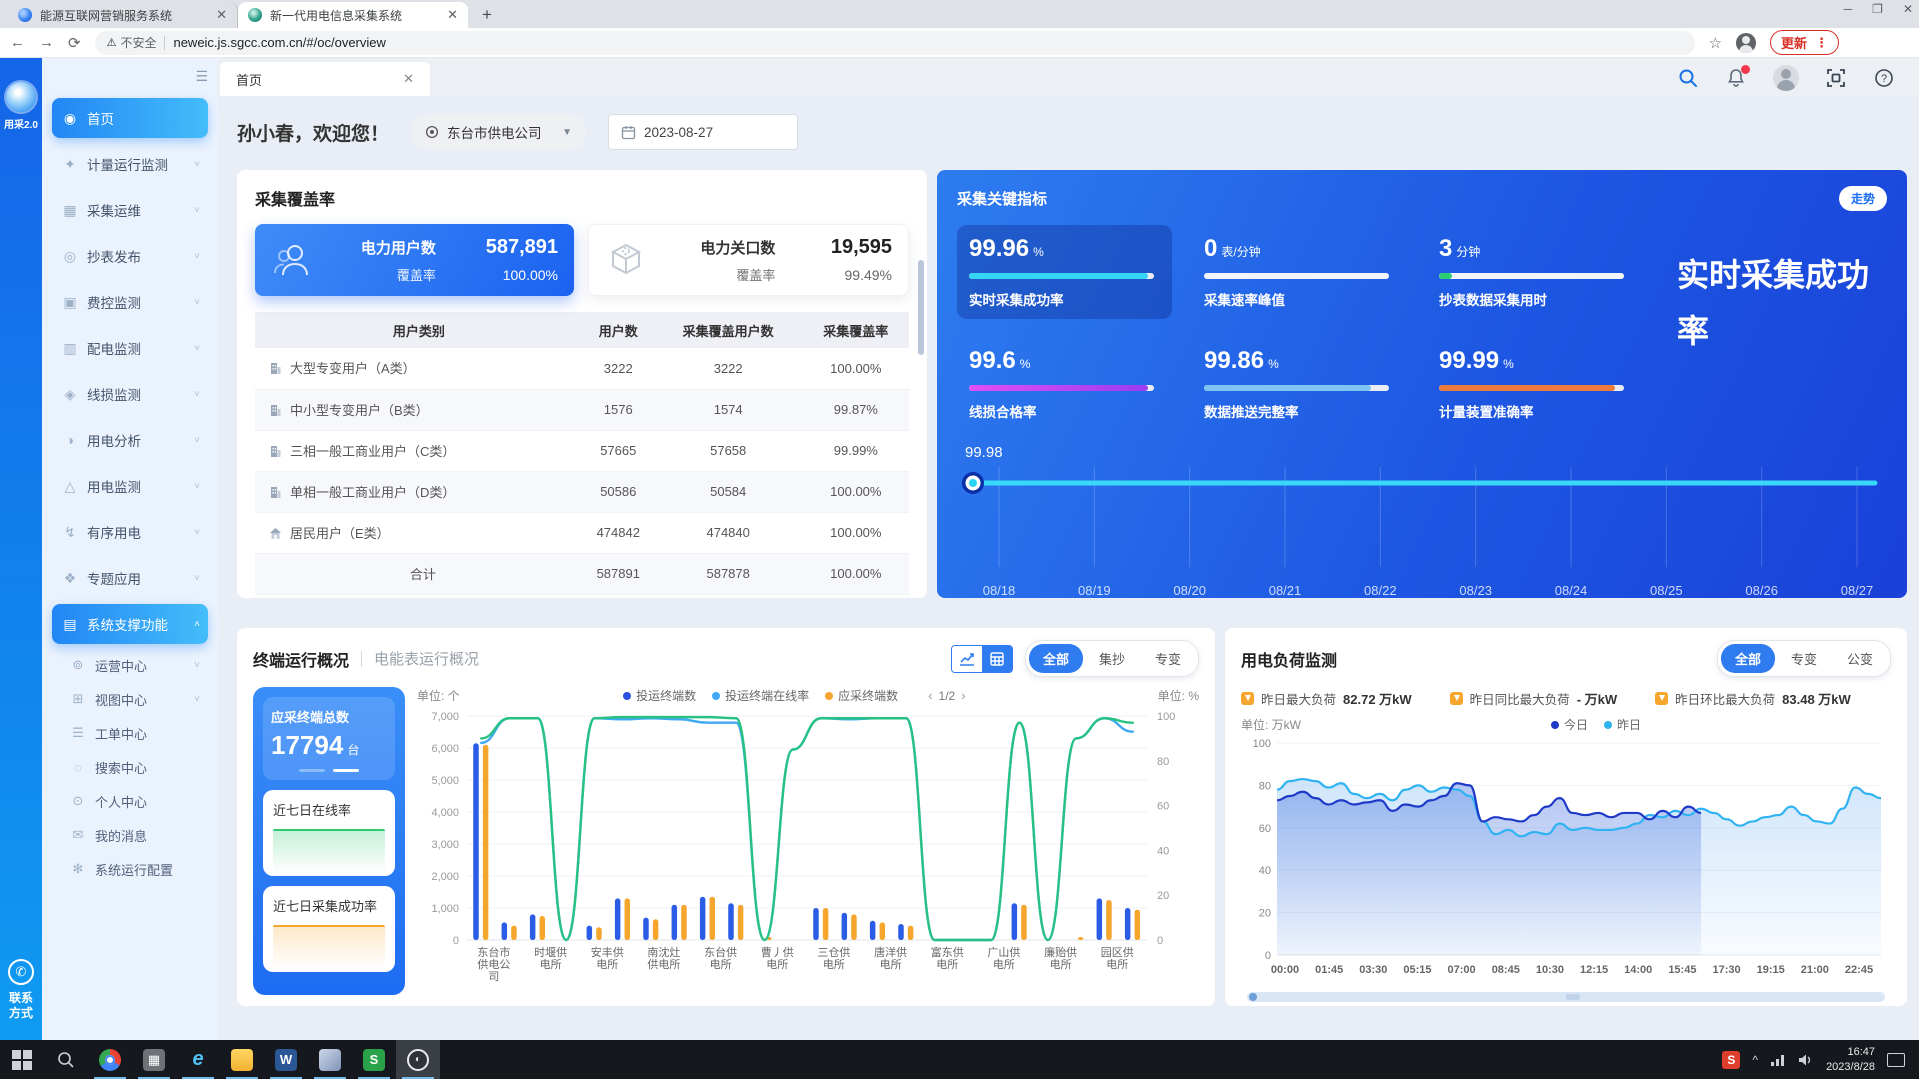 The width and height of the screenshot is (1919, 1079). Describe the element at coordinates (760, 695) in the screenshot. I see `terminal-legend-item-2: 投运终端在线率` at that location.